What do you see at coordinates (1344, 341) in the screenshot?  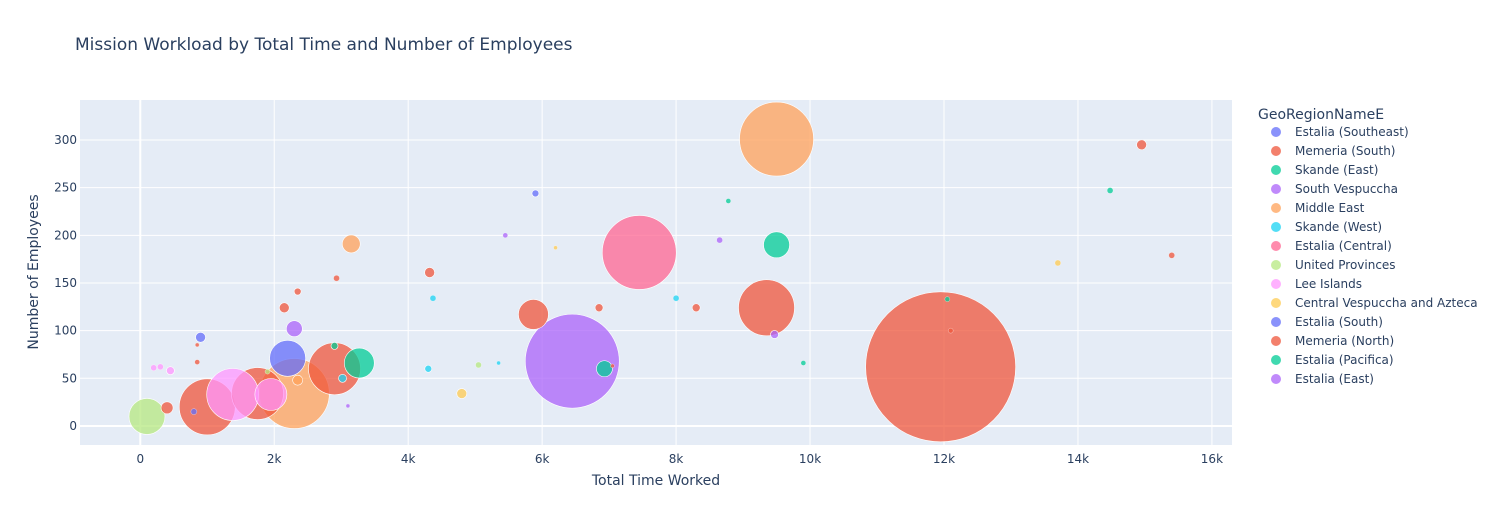 I see `legend-label: Memeria (North)` at bounding box center [1344, 341].